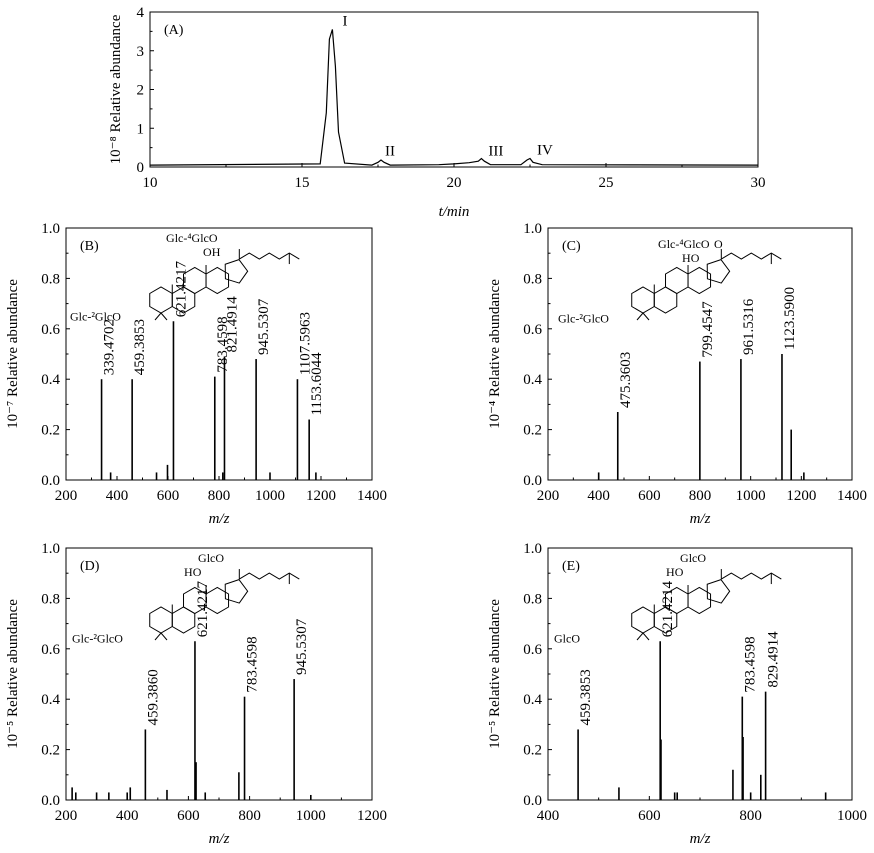 The width and height of the screenshot is (874, 853). What do you see at coordinates (141, 52) in the screenshot?
I see `y-tick-label: 3` at bounding box center [141, 52].